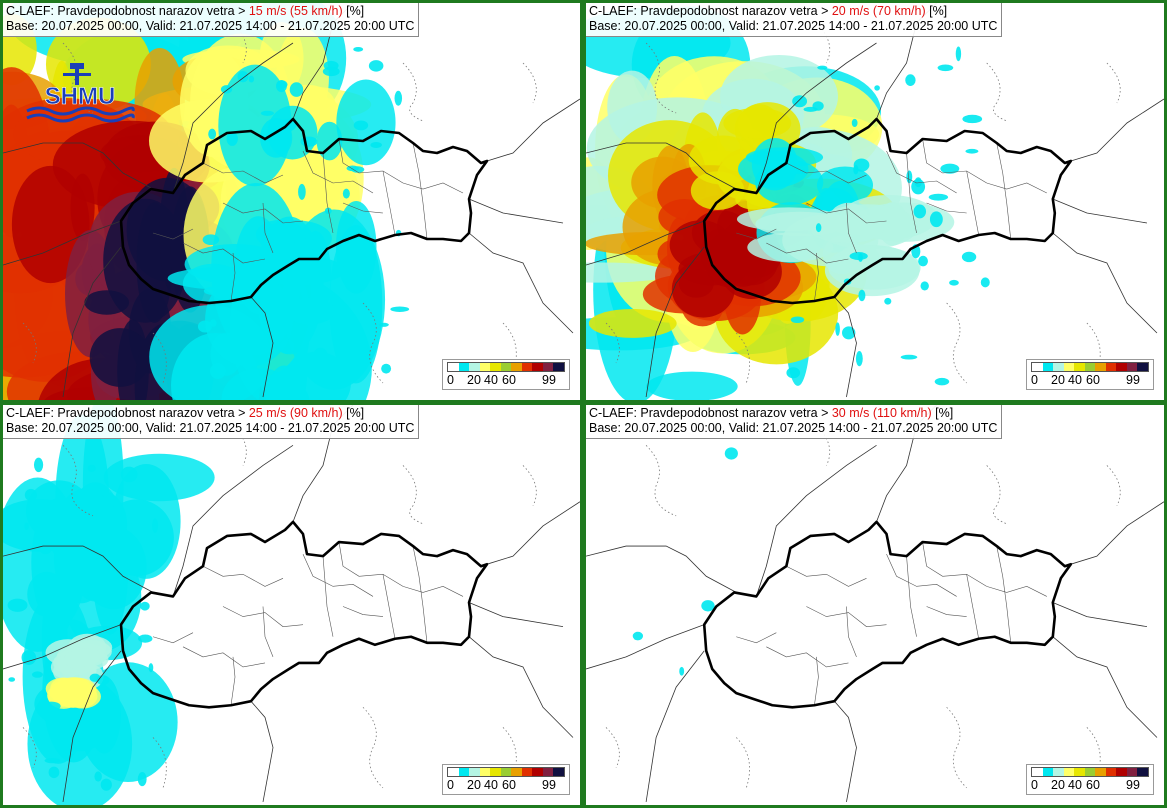 The image size is (1167, 808). What do you see at coordinates (127, 11) in the screenshot?
I see `title-prefix: C-LAEF: Pravdepodobnost narazov vetra >` at bounding box center [127, 11].